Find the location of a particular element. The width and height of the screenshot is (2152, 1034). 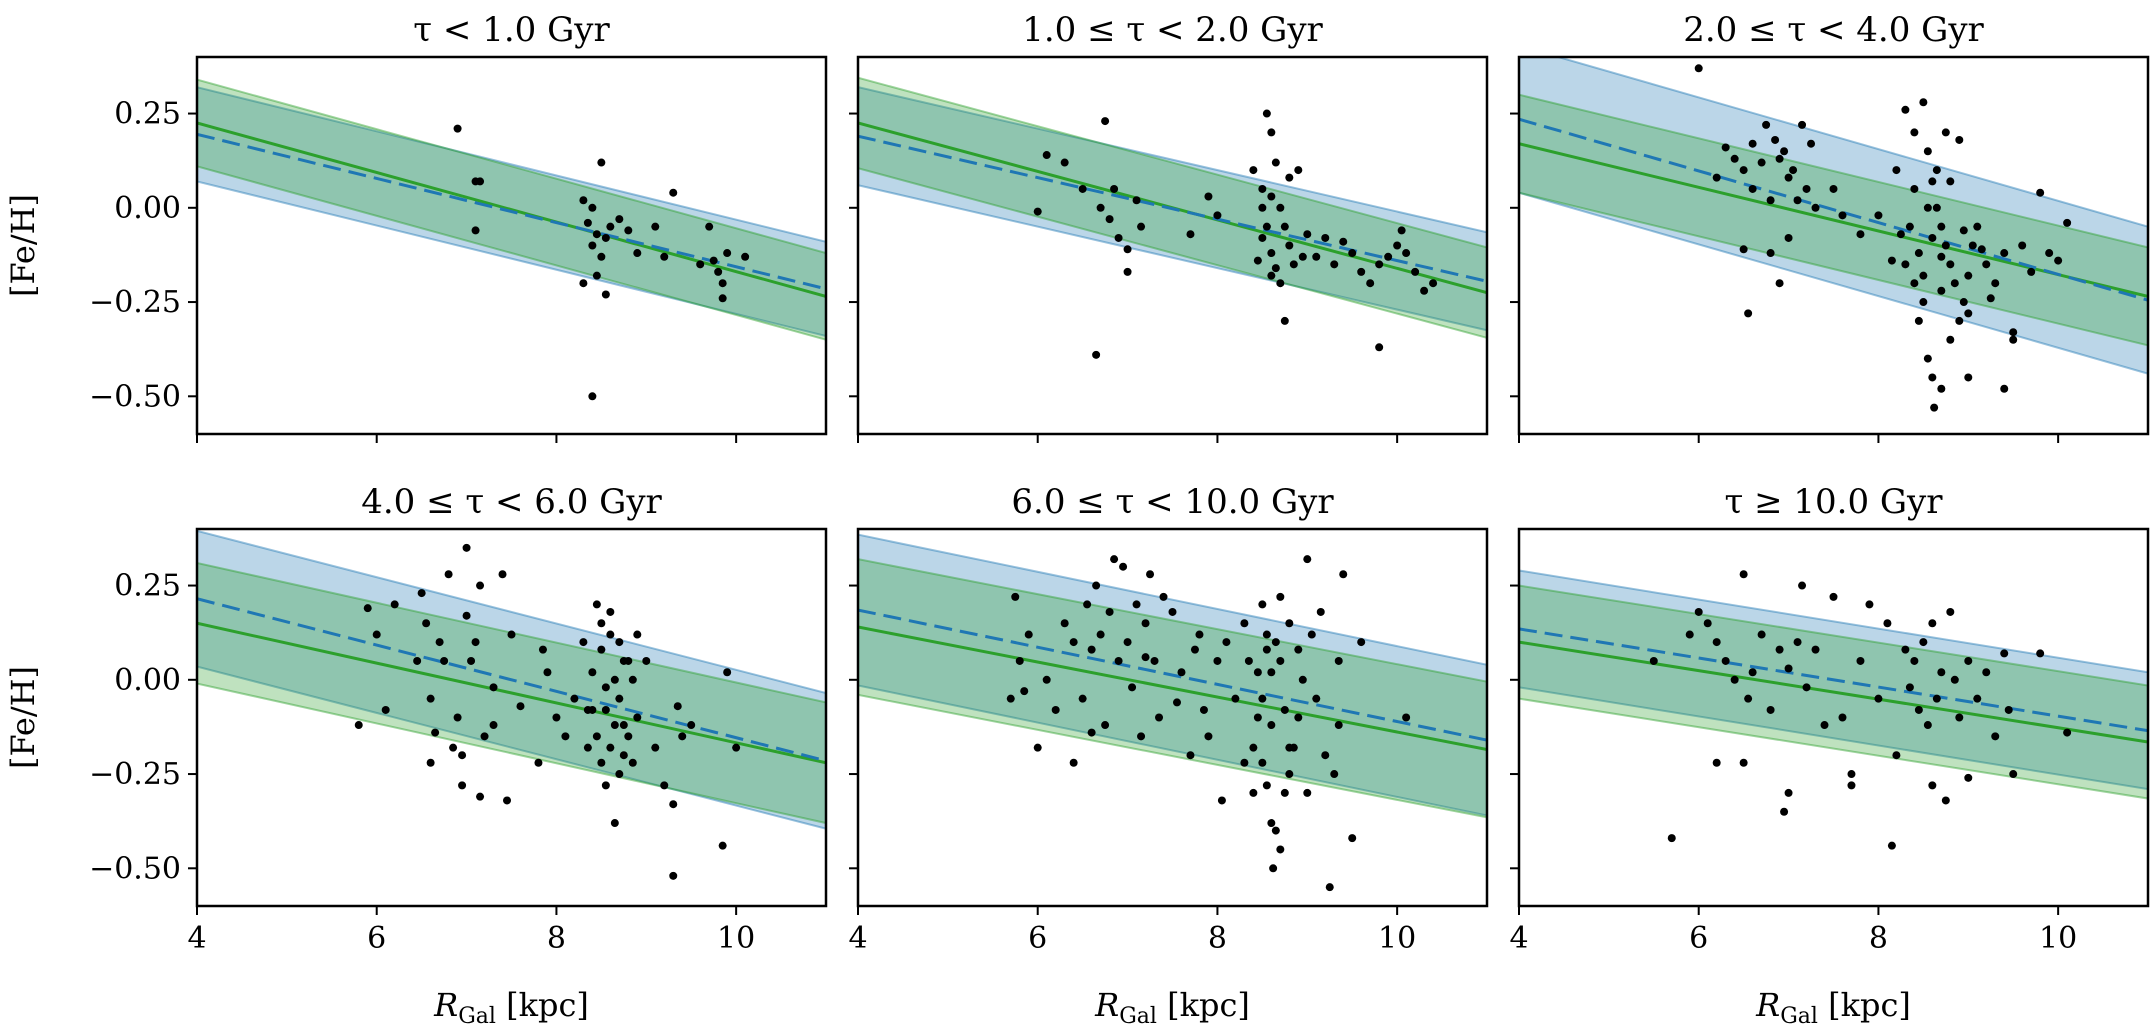

x-axis-label: RGal [kpc] is located at coordinates (1172, 1007).